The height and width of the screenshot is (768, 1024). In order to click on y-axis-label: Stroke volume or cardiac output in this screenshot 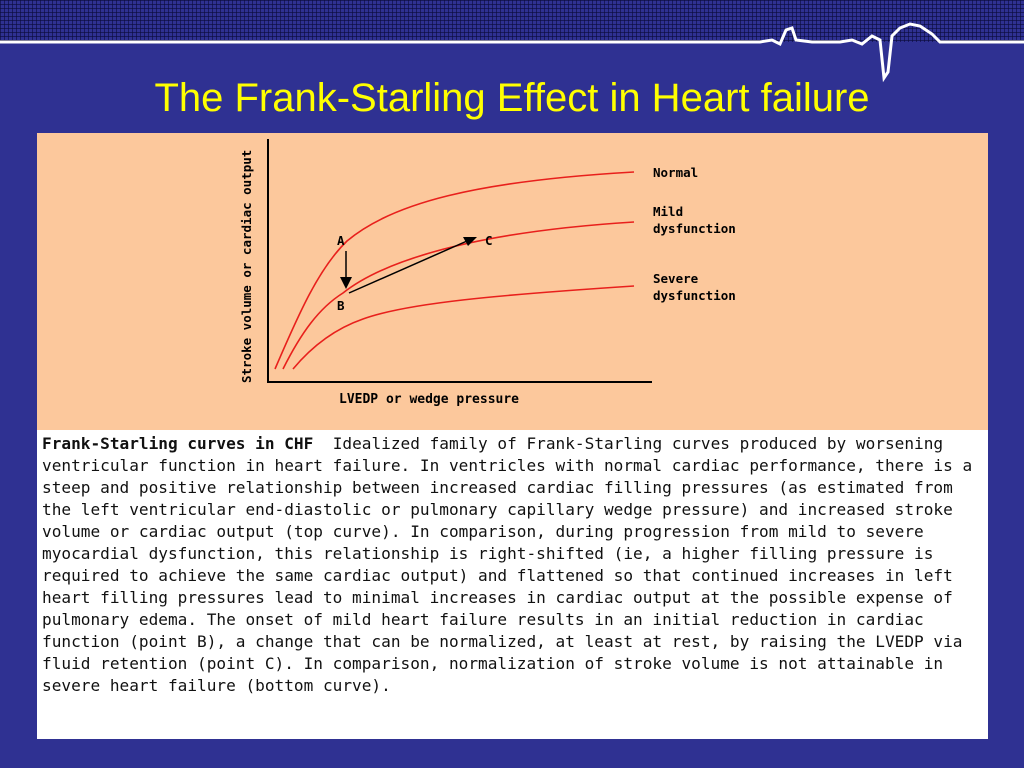, I will do `click(246, 266)`.